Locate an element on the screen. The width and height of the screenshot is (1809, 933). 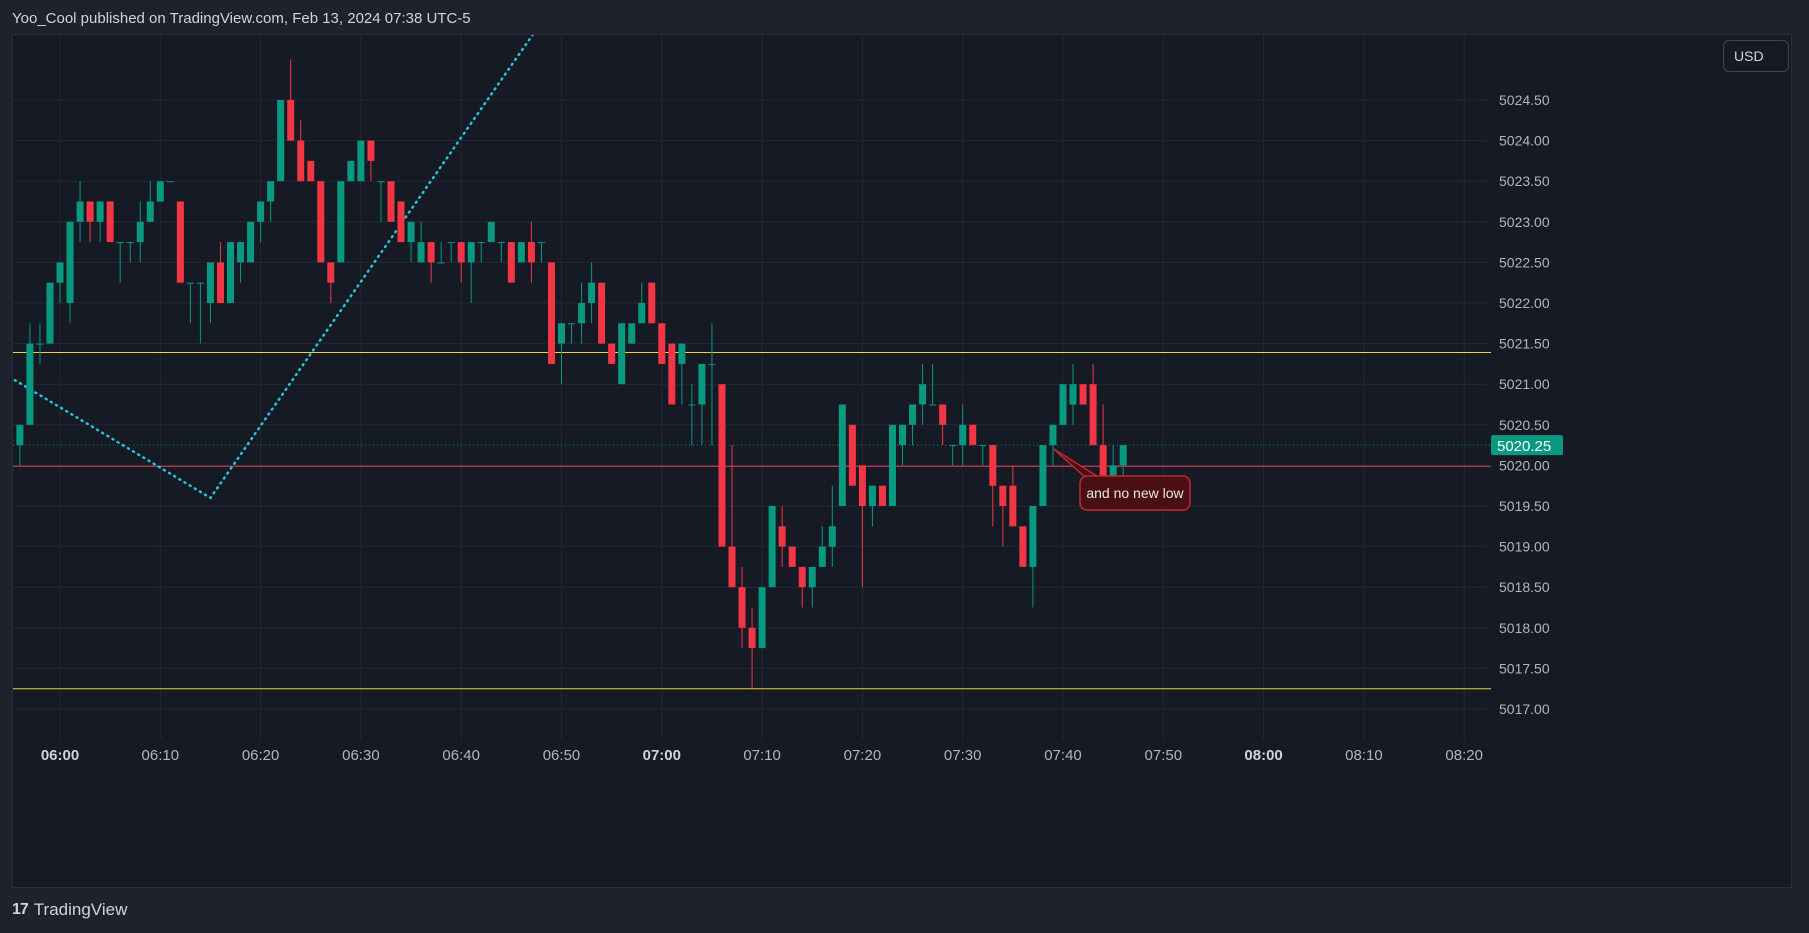
y-tick-label: 5018.00 is located at coordinates (1524, 628).